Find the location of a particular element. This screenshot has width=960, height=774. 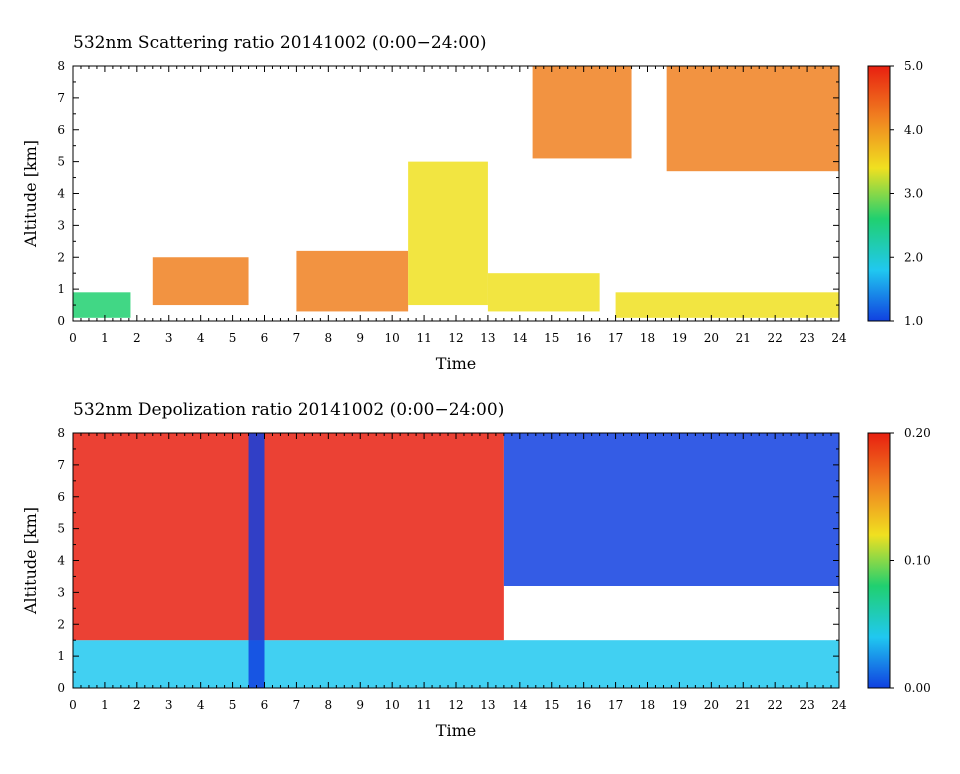

colorbar-tick-label: 0.10 is located at coordinates (917, 561).